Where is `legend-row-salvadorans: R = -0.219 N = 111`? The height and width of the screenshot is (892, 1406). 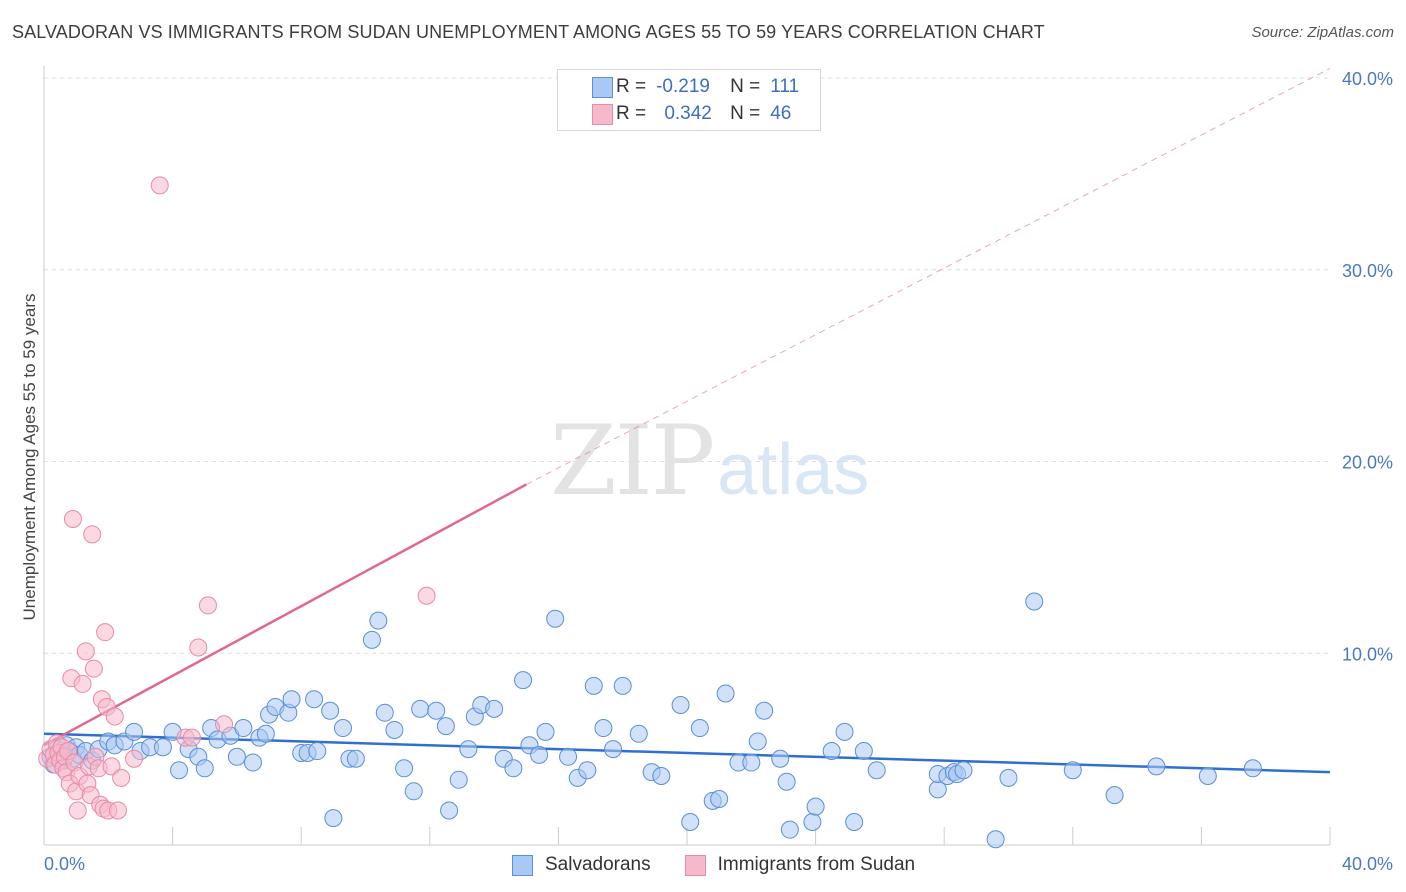 legend-row-salvadorans: R = -0.219 N = 111 is located at coordinates (696, 87).